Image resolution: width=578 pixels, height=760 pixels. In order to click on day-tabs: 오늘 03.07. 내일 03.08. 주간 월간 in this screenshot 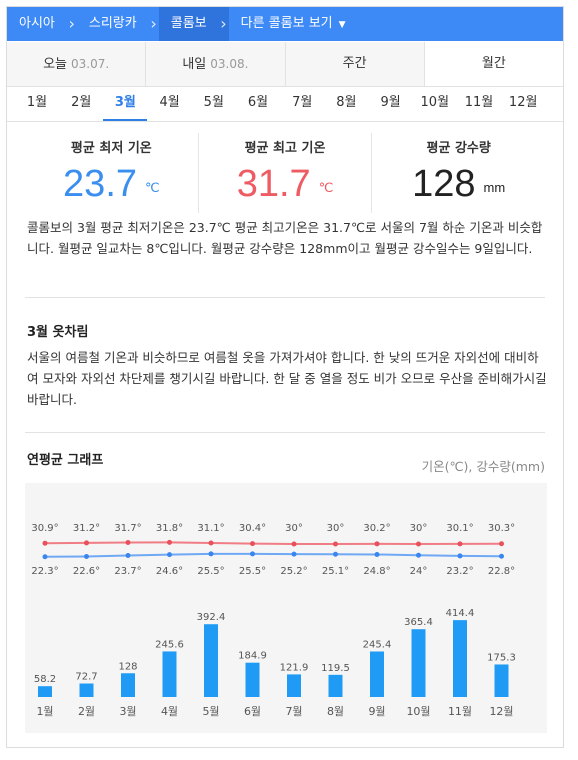, I will do `click(285, 64)`.